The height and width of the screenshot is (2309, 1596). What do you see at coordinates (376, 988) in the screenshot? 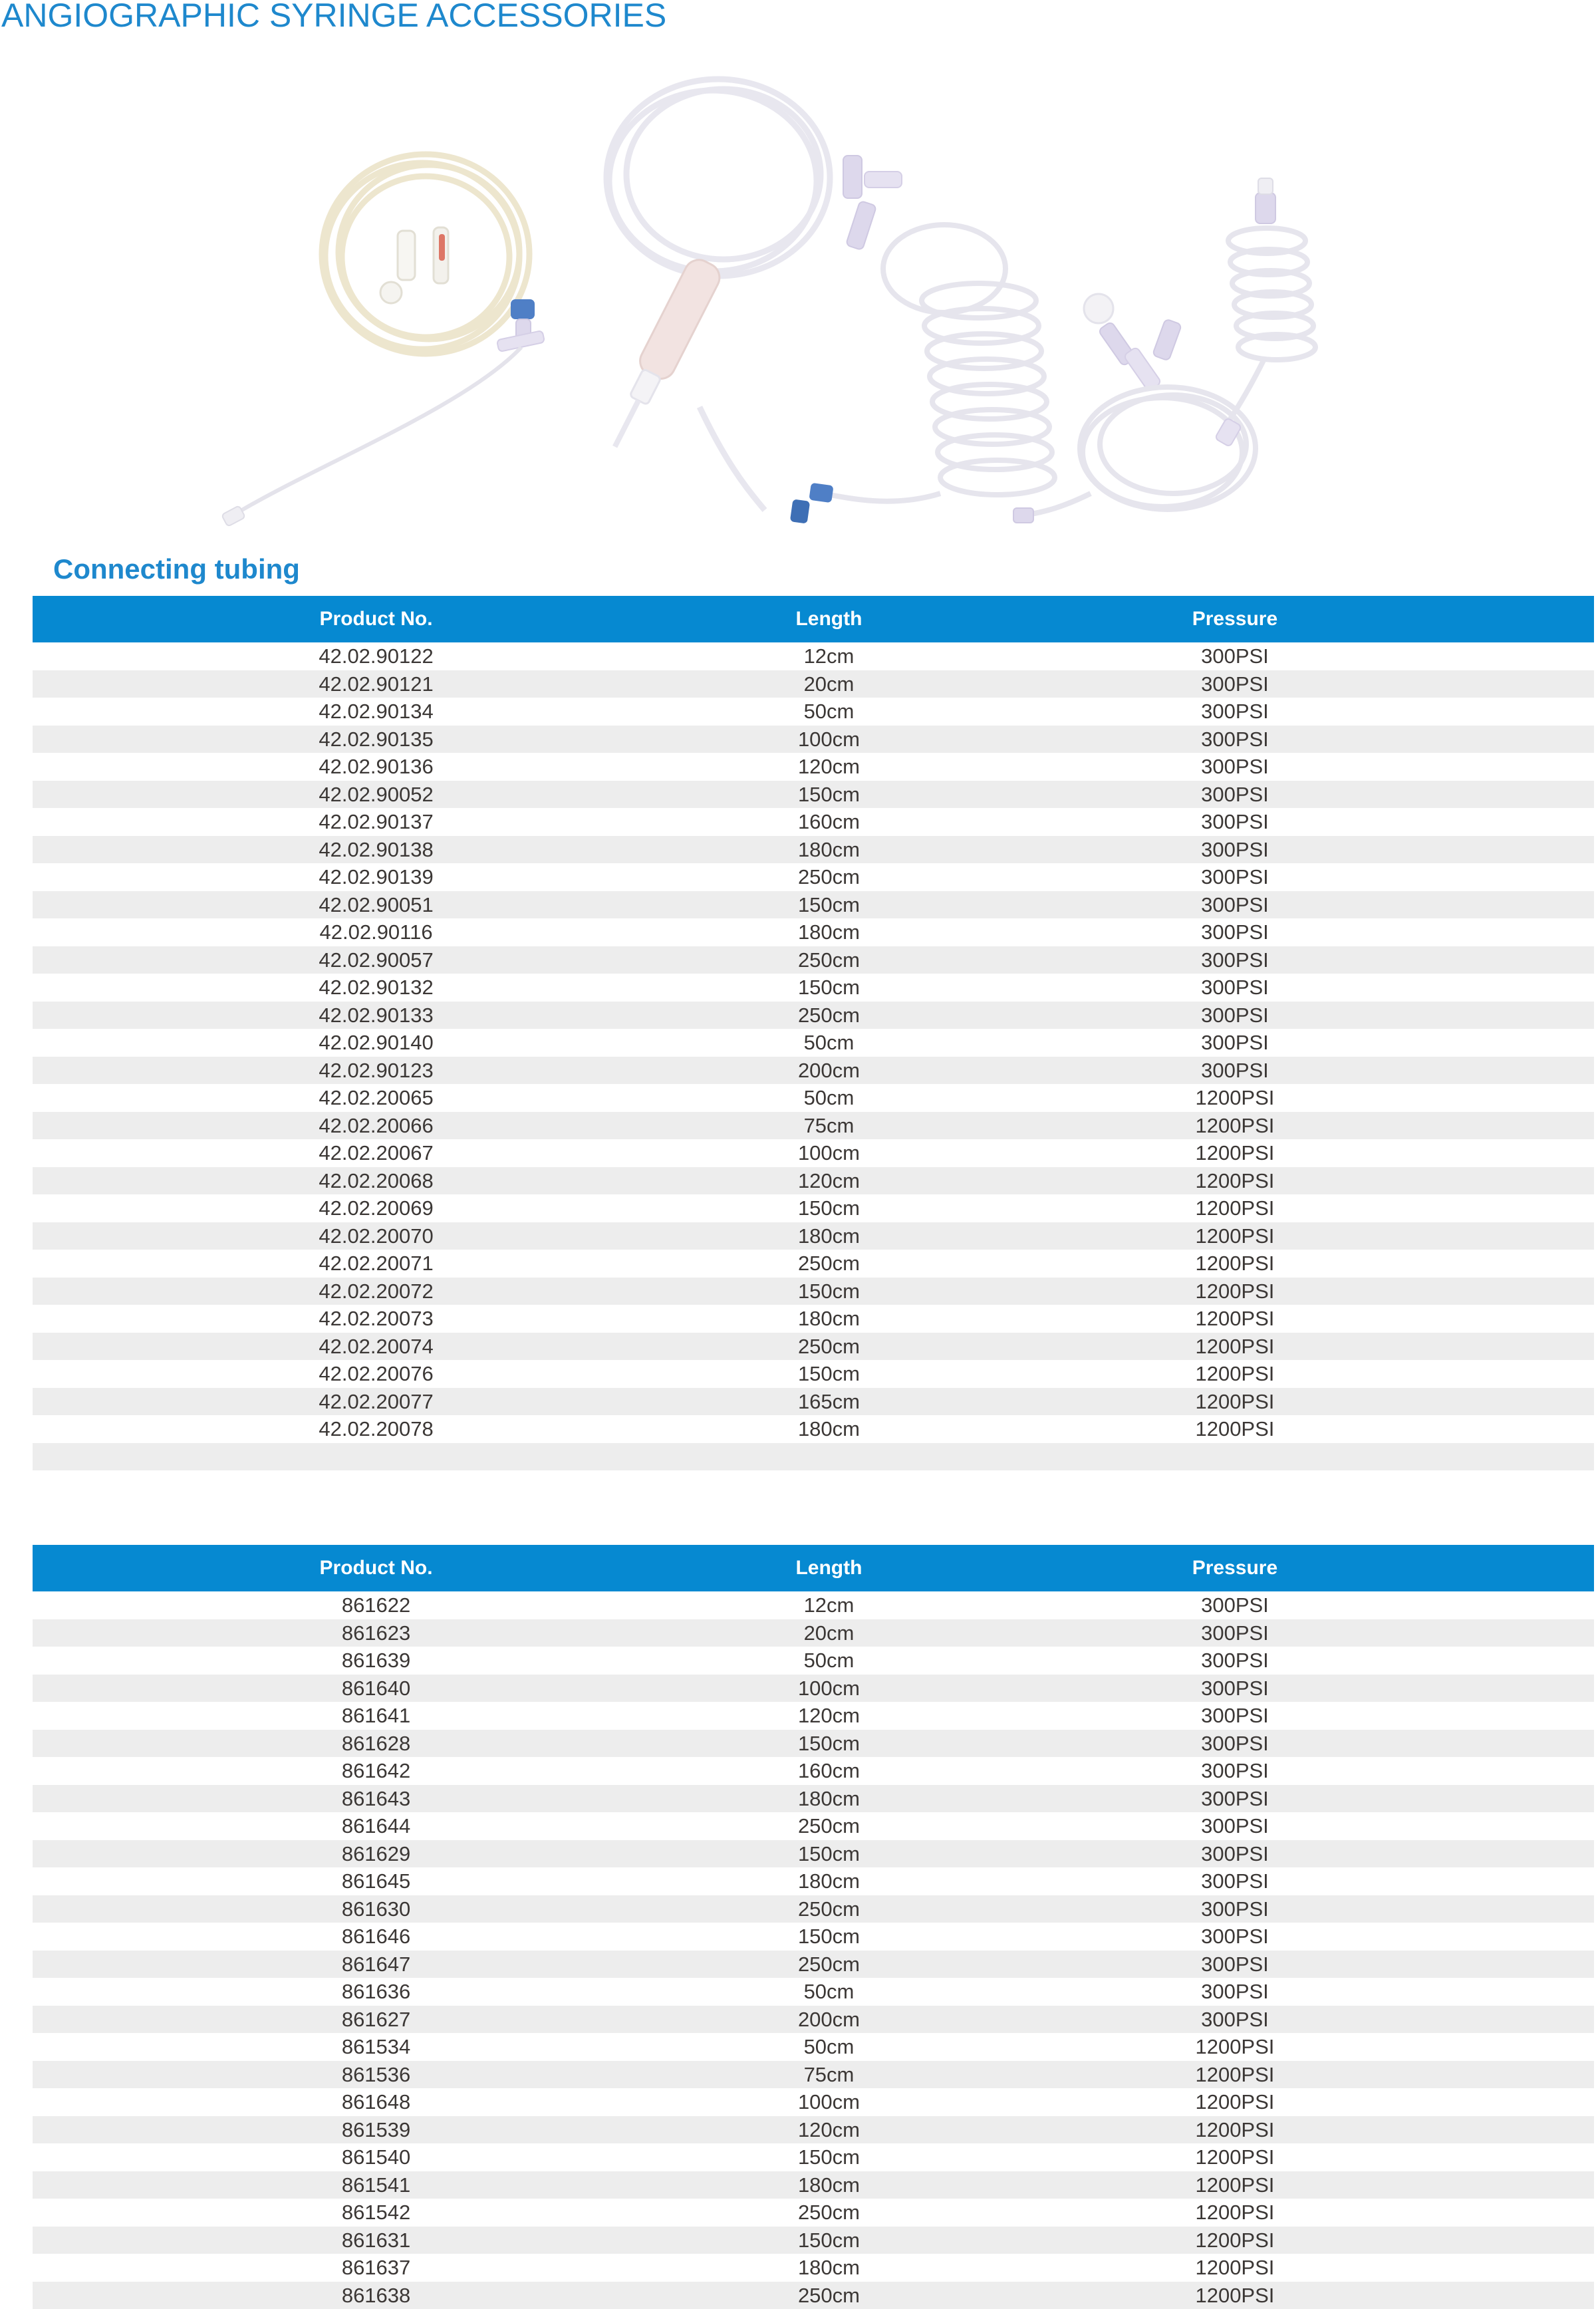
I see `table-cell: 42.02.90132` at bounding box center [376, 988].